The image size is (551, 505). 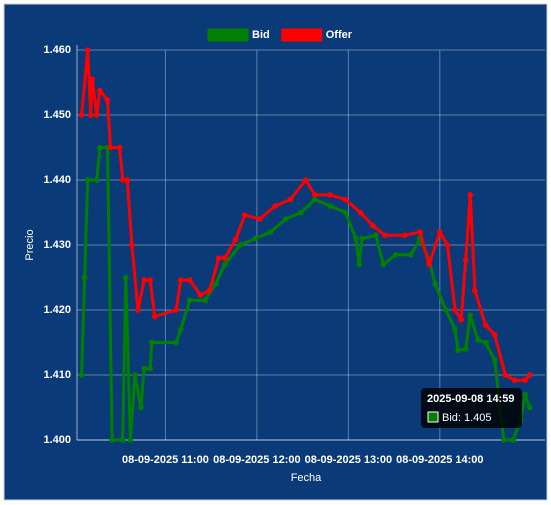 I want to click on x-tick-label: 08-09-2025 13:00, so click(x=348, y=460).